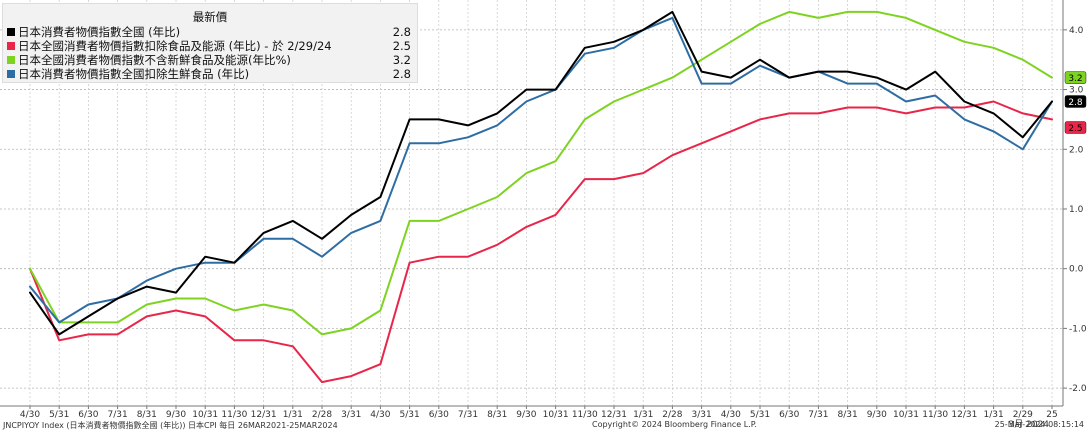  I want to click on legend-header: 最新價, so click(210, 17).